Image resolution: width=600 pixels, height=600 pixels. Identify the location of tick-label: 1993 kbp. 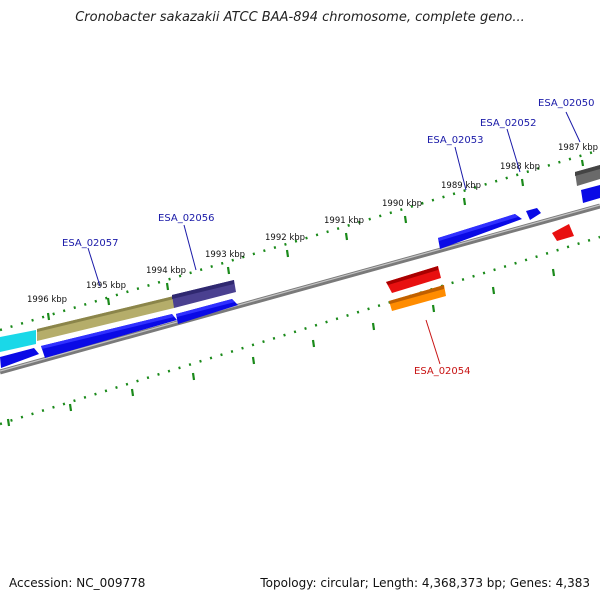
(225, 255).